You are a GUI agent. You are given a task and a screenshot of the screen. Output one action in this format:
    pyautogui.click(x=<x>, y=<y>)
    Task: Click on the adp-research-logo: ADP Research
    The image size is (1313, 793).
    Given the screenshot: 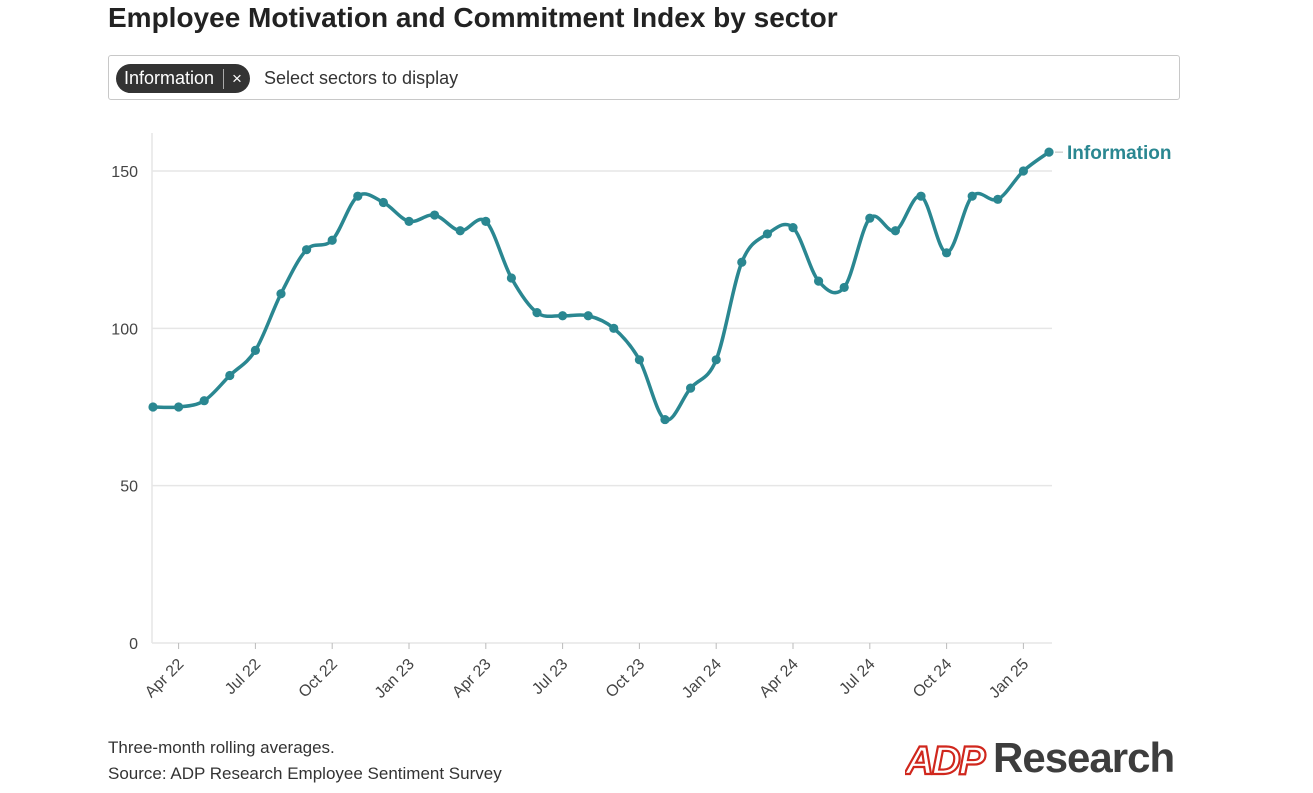 What is the action you would take?
    pyautogui.click(x=1040, y=757)
    